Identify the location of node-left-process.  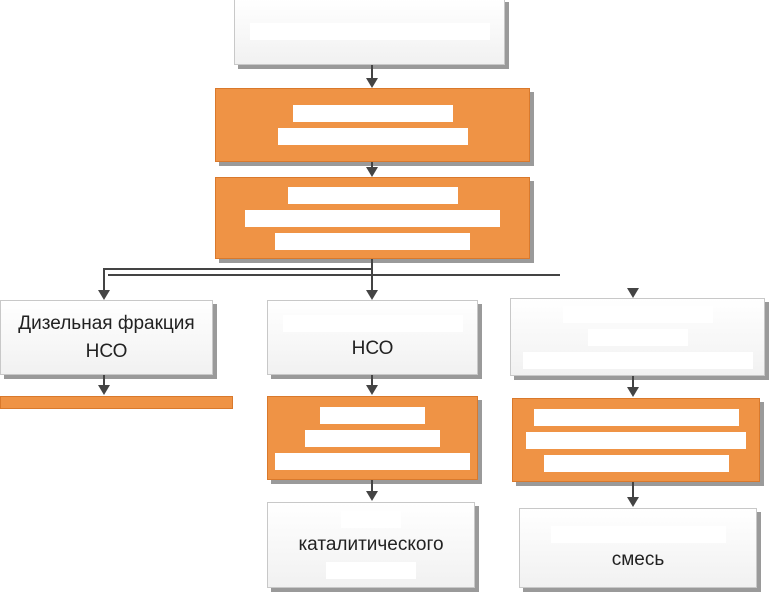
(116, 402).